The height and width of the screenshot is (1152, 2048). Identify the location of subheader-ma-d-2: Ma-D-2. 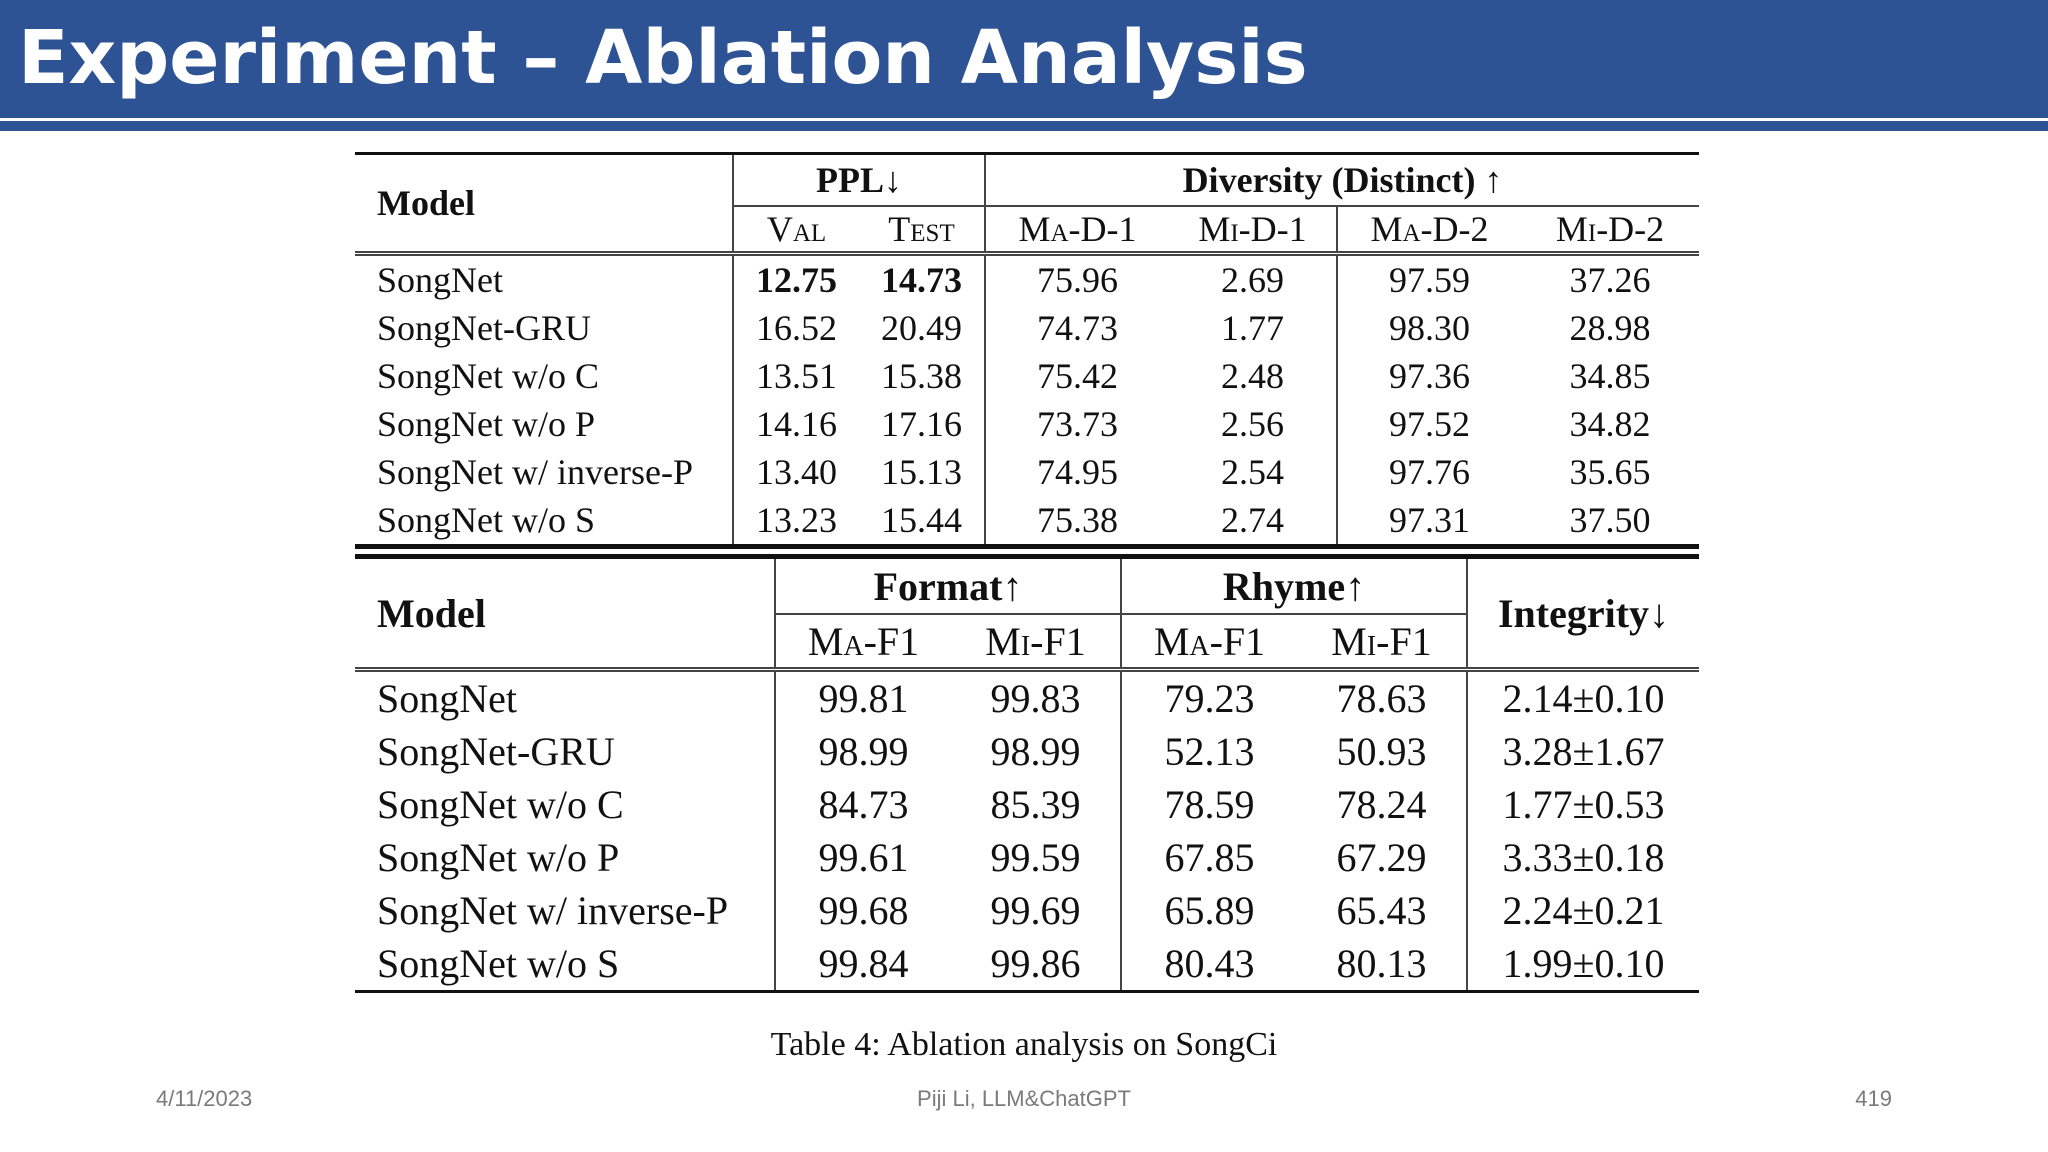
(1428, 231).